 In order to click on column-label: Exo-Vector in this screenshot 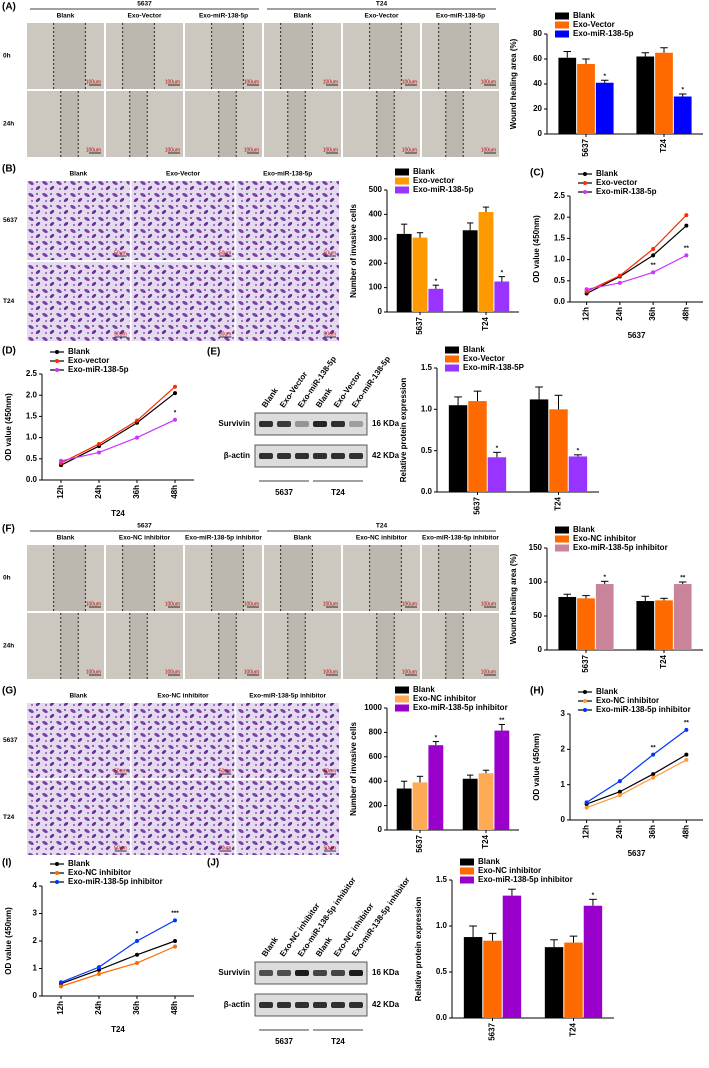, I will do `click(145, 16)`.